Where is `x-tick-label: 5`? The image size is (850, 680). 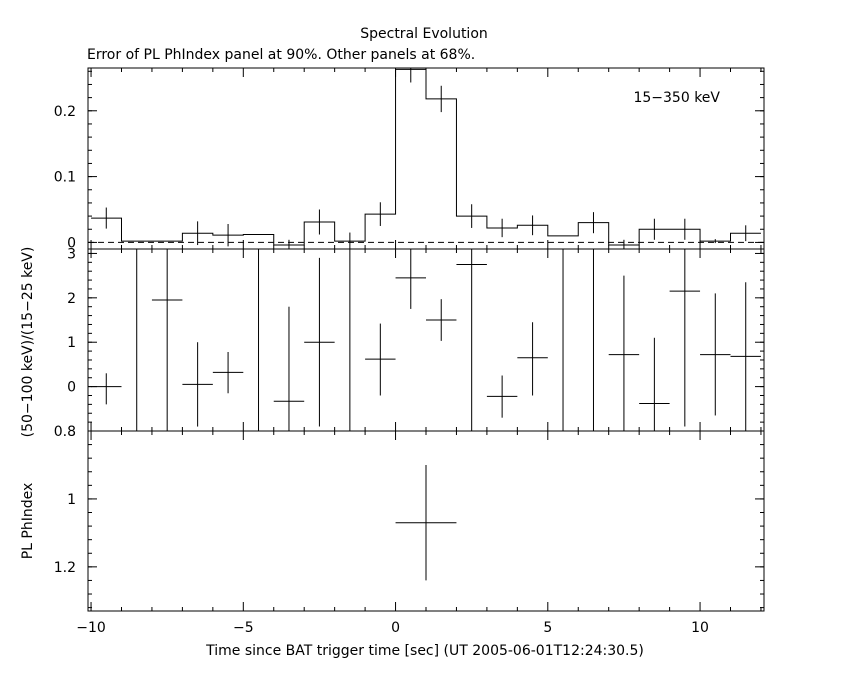 x-tick-label: 5 is located at coordinates (547, 628).